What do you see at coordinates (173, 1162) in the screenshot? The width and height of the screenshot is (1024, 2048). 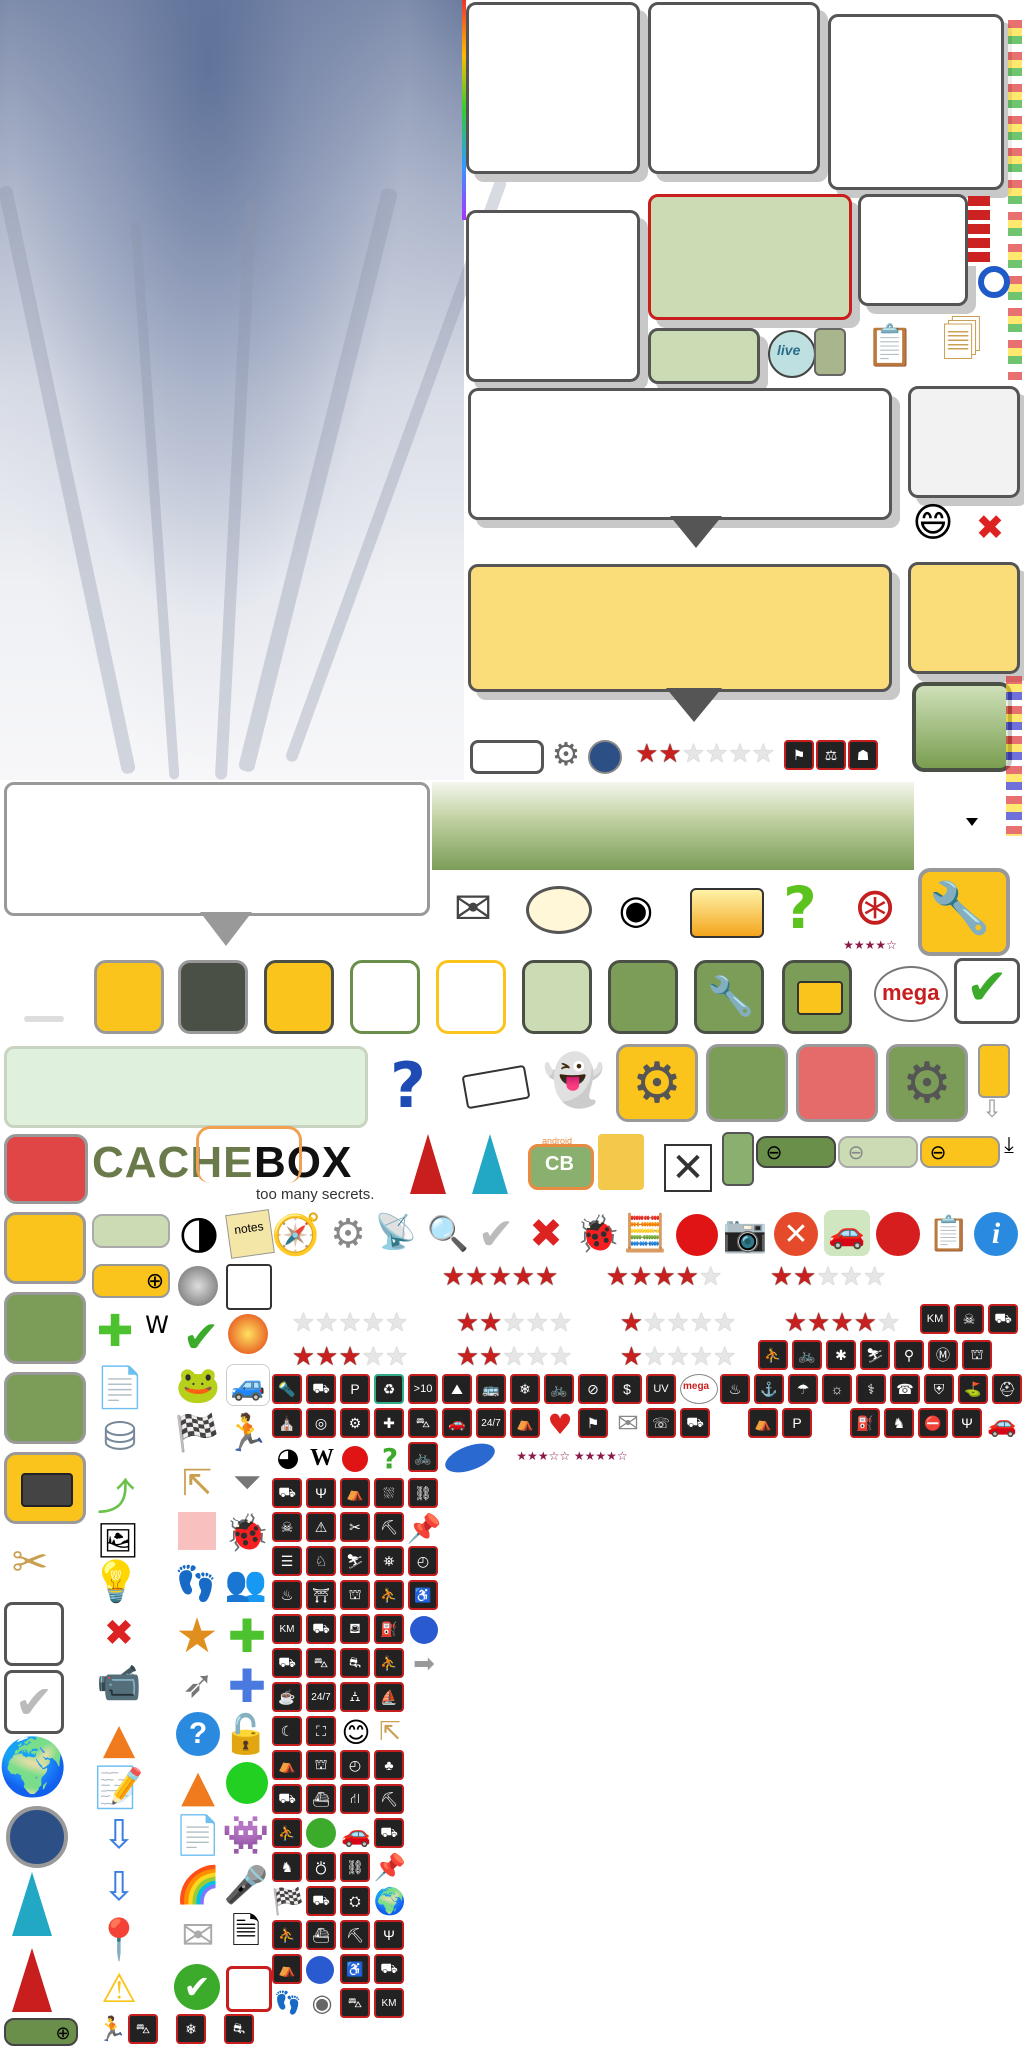 I see `logo-cache: CACHE` at bounding box center [173, 1162].